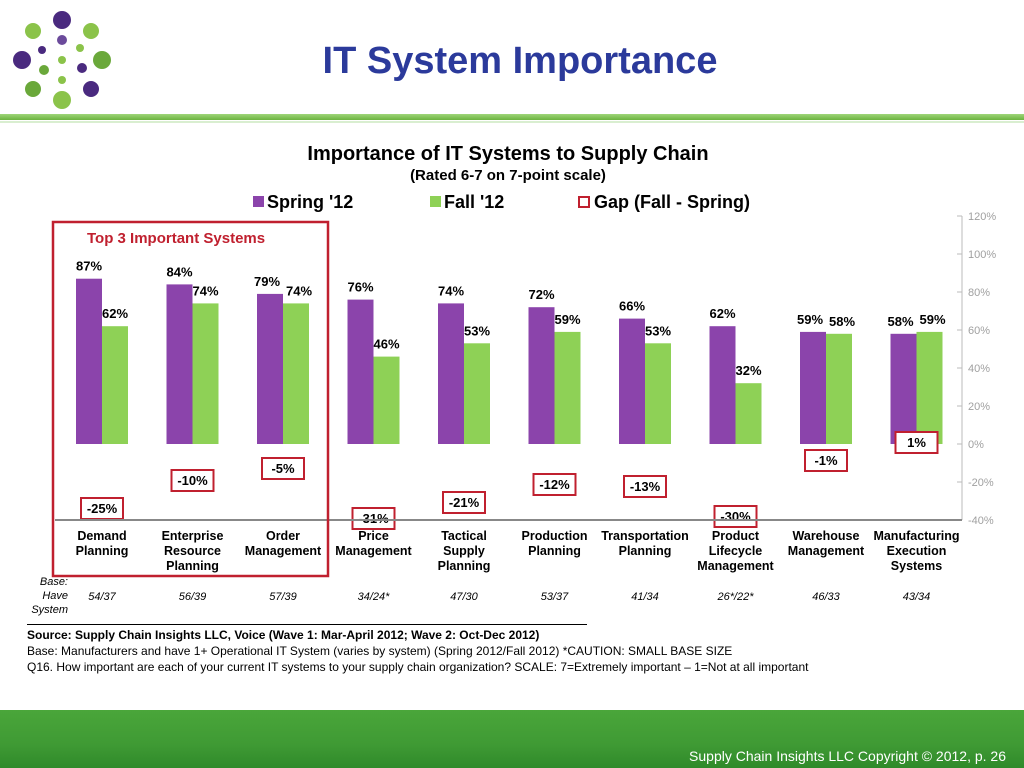  Describe the element at coordinates (258, 201) in the screenshot. I see `legend-swatch-spring` at that location.